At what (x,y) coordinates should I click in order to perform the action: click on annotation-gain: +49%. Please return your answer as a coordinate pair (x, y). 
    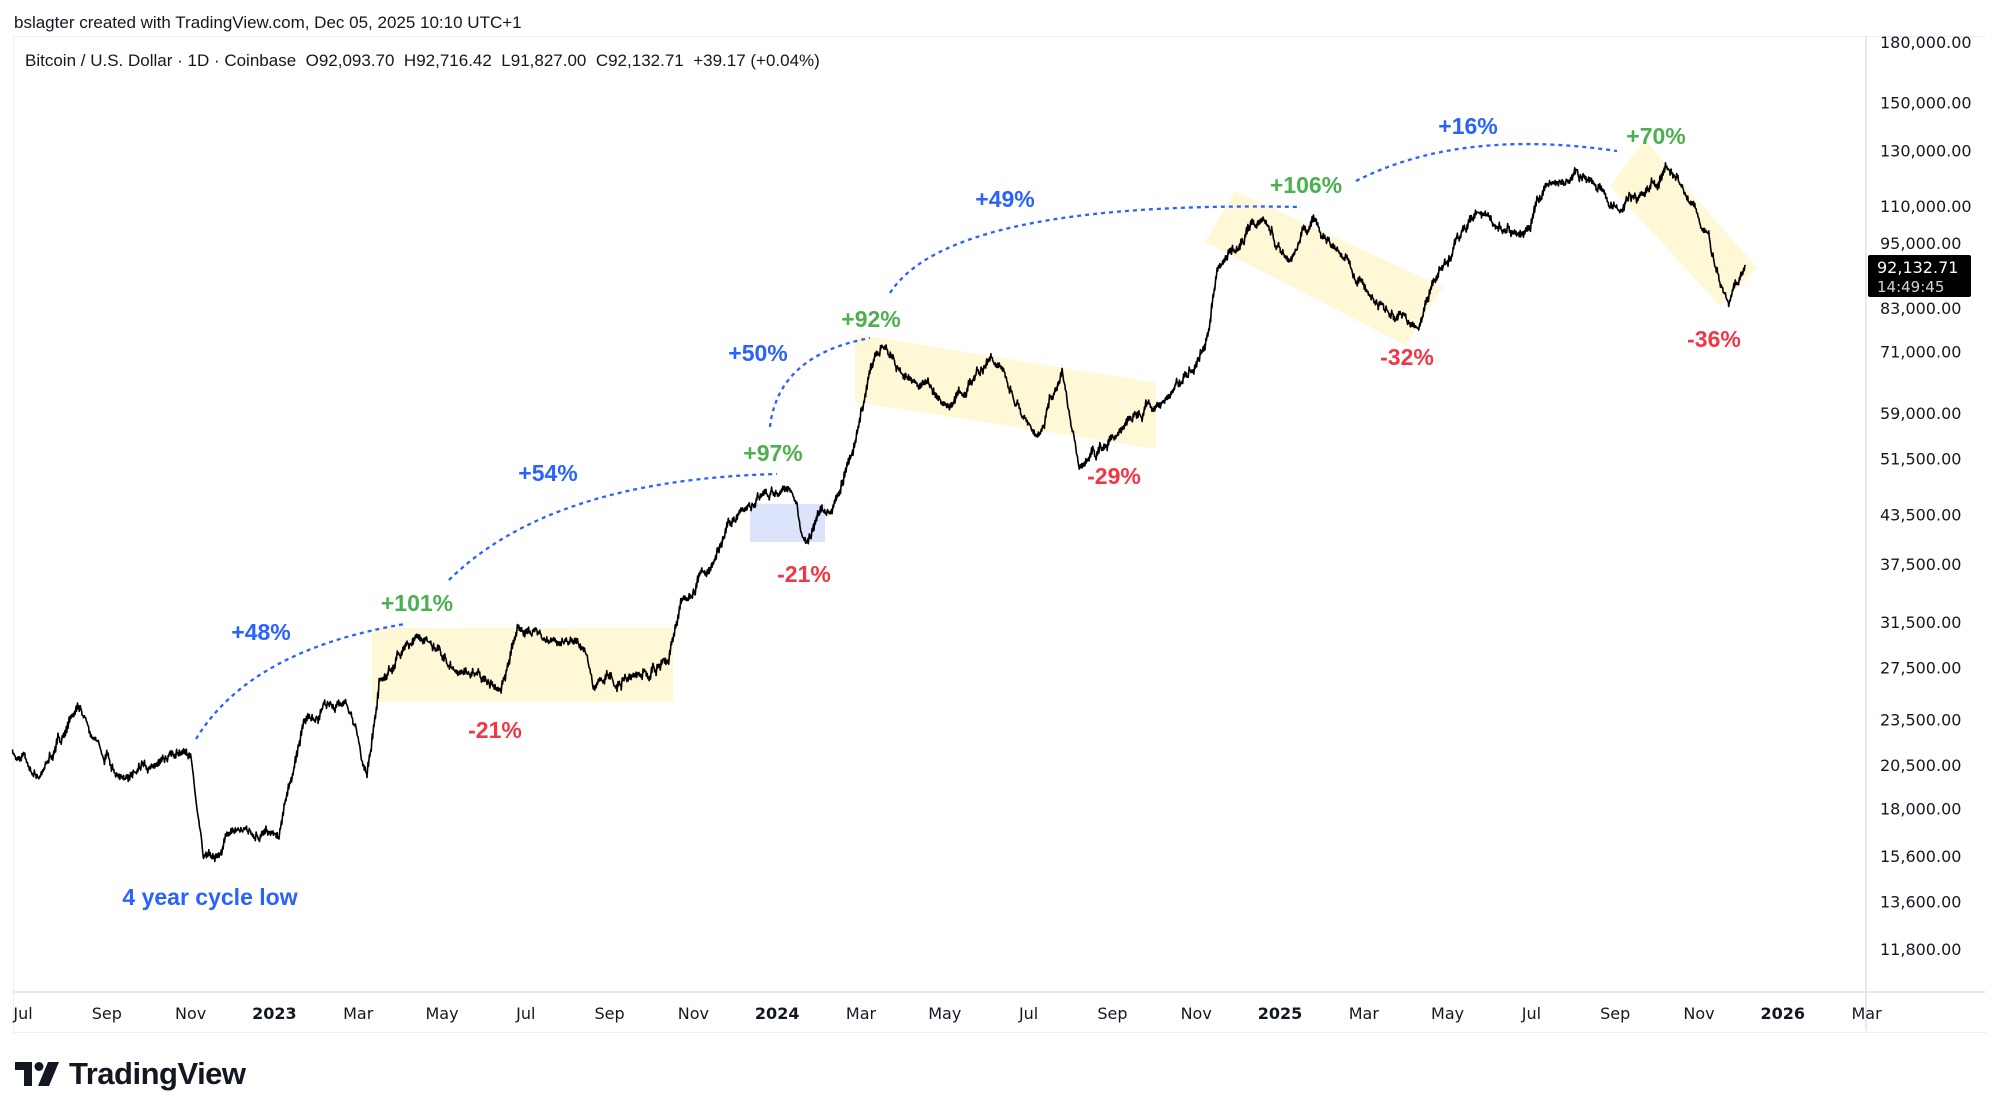
    Looking at the image, I should click on (1004, 199).